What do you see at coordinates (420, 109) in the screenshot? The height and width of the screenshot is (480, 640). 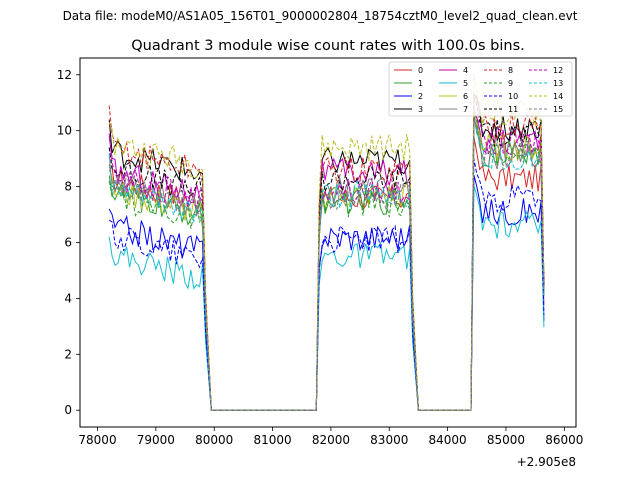 I see `legend-label-3: 3` at bounding box center [420, 109].